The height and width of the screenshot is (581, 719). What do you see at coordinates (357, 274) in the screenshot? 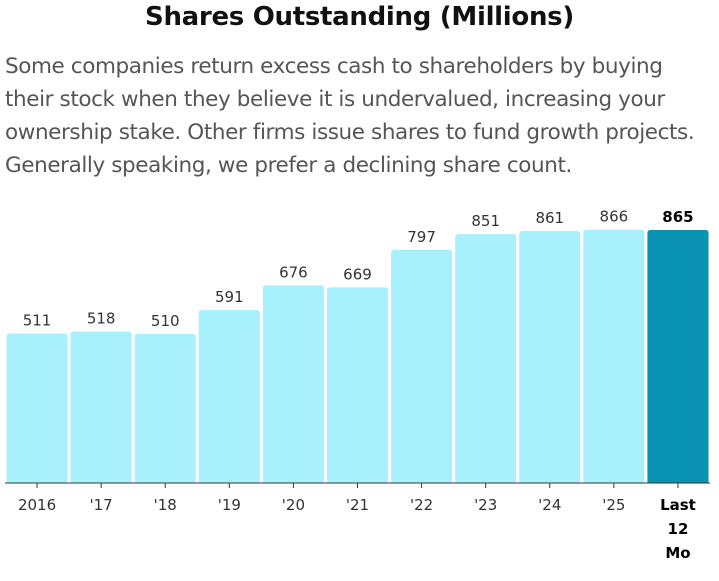
I see `value-label-6: 669` at bounding box center [357, 274].